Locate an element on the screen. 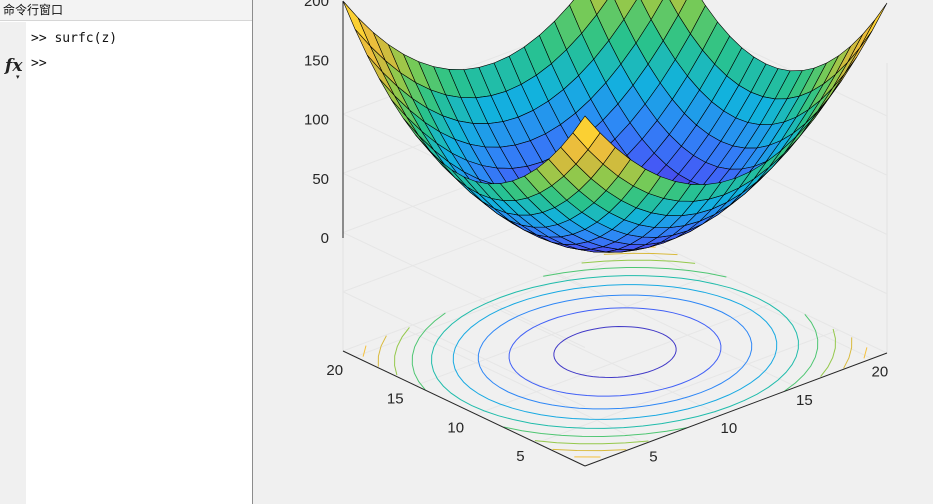 This screenshot has height=504, width=933. x-tick-label: 15 is located at coordinates (804, 400).